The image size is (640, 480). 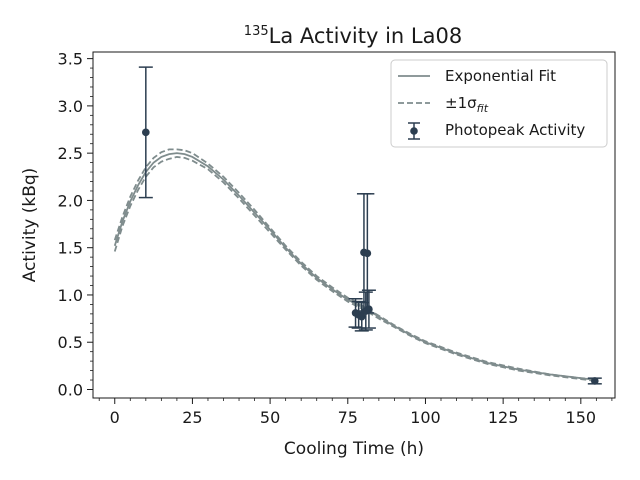 I want to click on legend-box, so click(x=499, y=103).